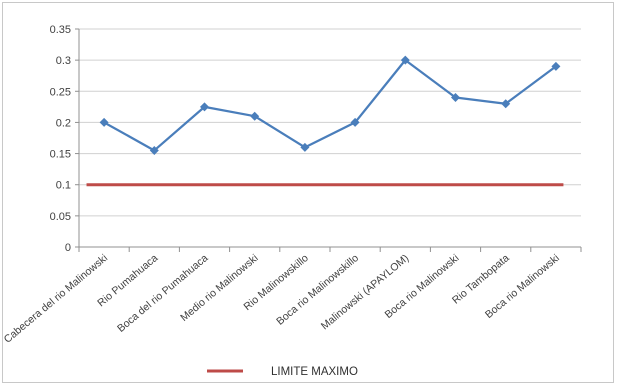 The image size is (618, 387). Describe the element at coordinates (162, 293) in the screenshot. I see `x-category-label: Boca del rio Pumahuaca` at that location.